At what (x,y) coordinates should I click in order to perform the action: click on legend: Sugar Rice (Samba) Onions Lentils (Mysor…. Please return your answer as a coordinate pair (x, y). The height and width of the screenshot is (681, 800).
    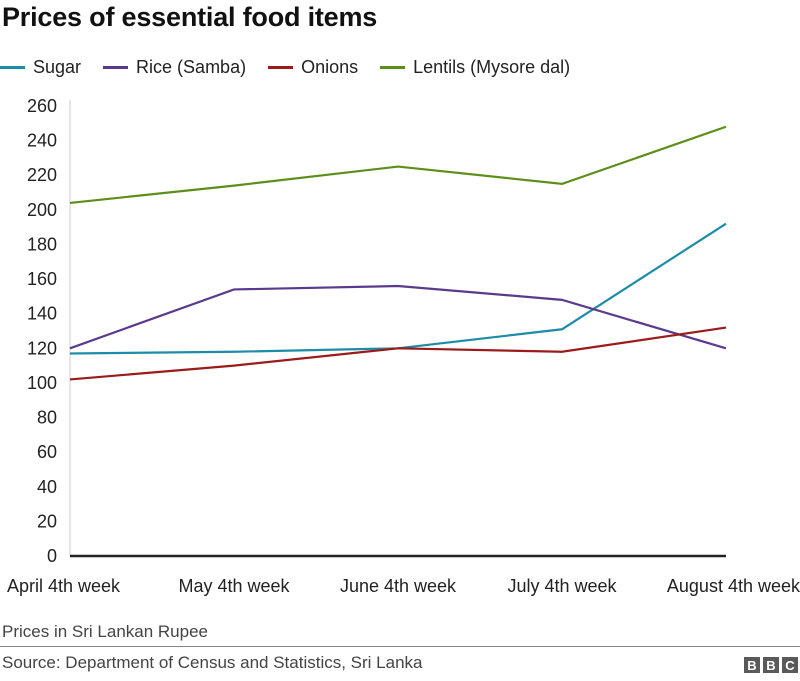
    Looking at the image, I should click on (296, 67).